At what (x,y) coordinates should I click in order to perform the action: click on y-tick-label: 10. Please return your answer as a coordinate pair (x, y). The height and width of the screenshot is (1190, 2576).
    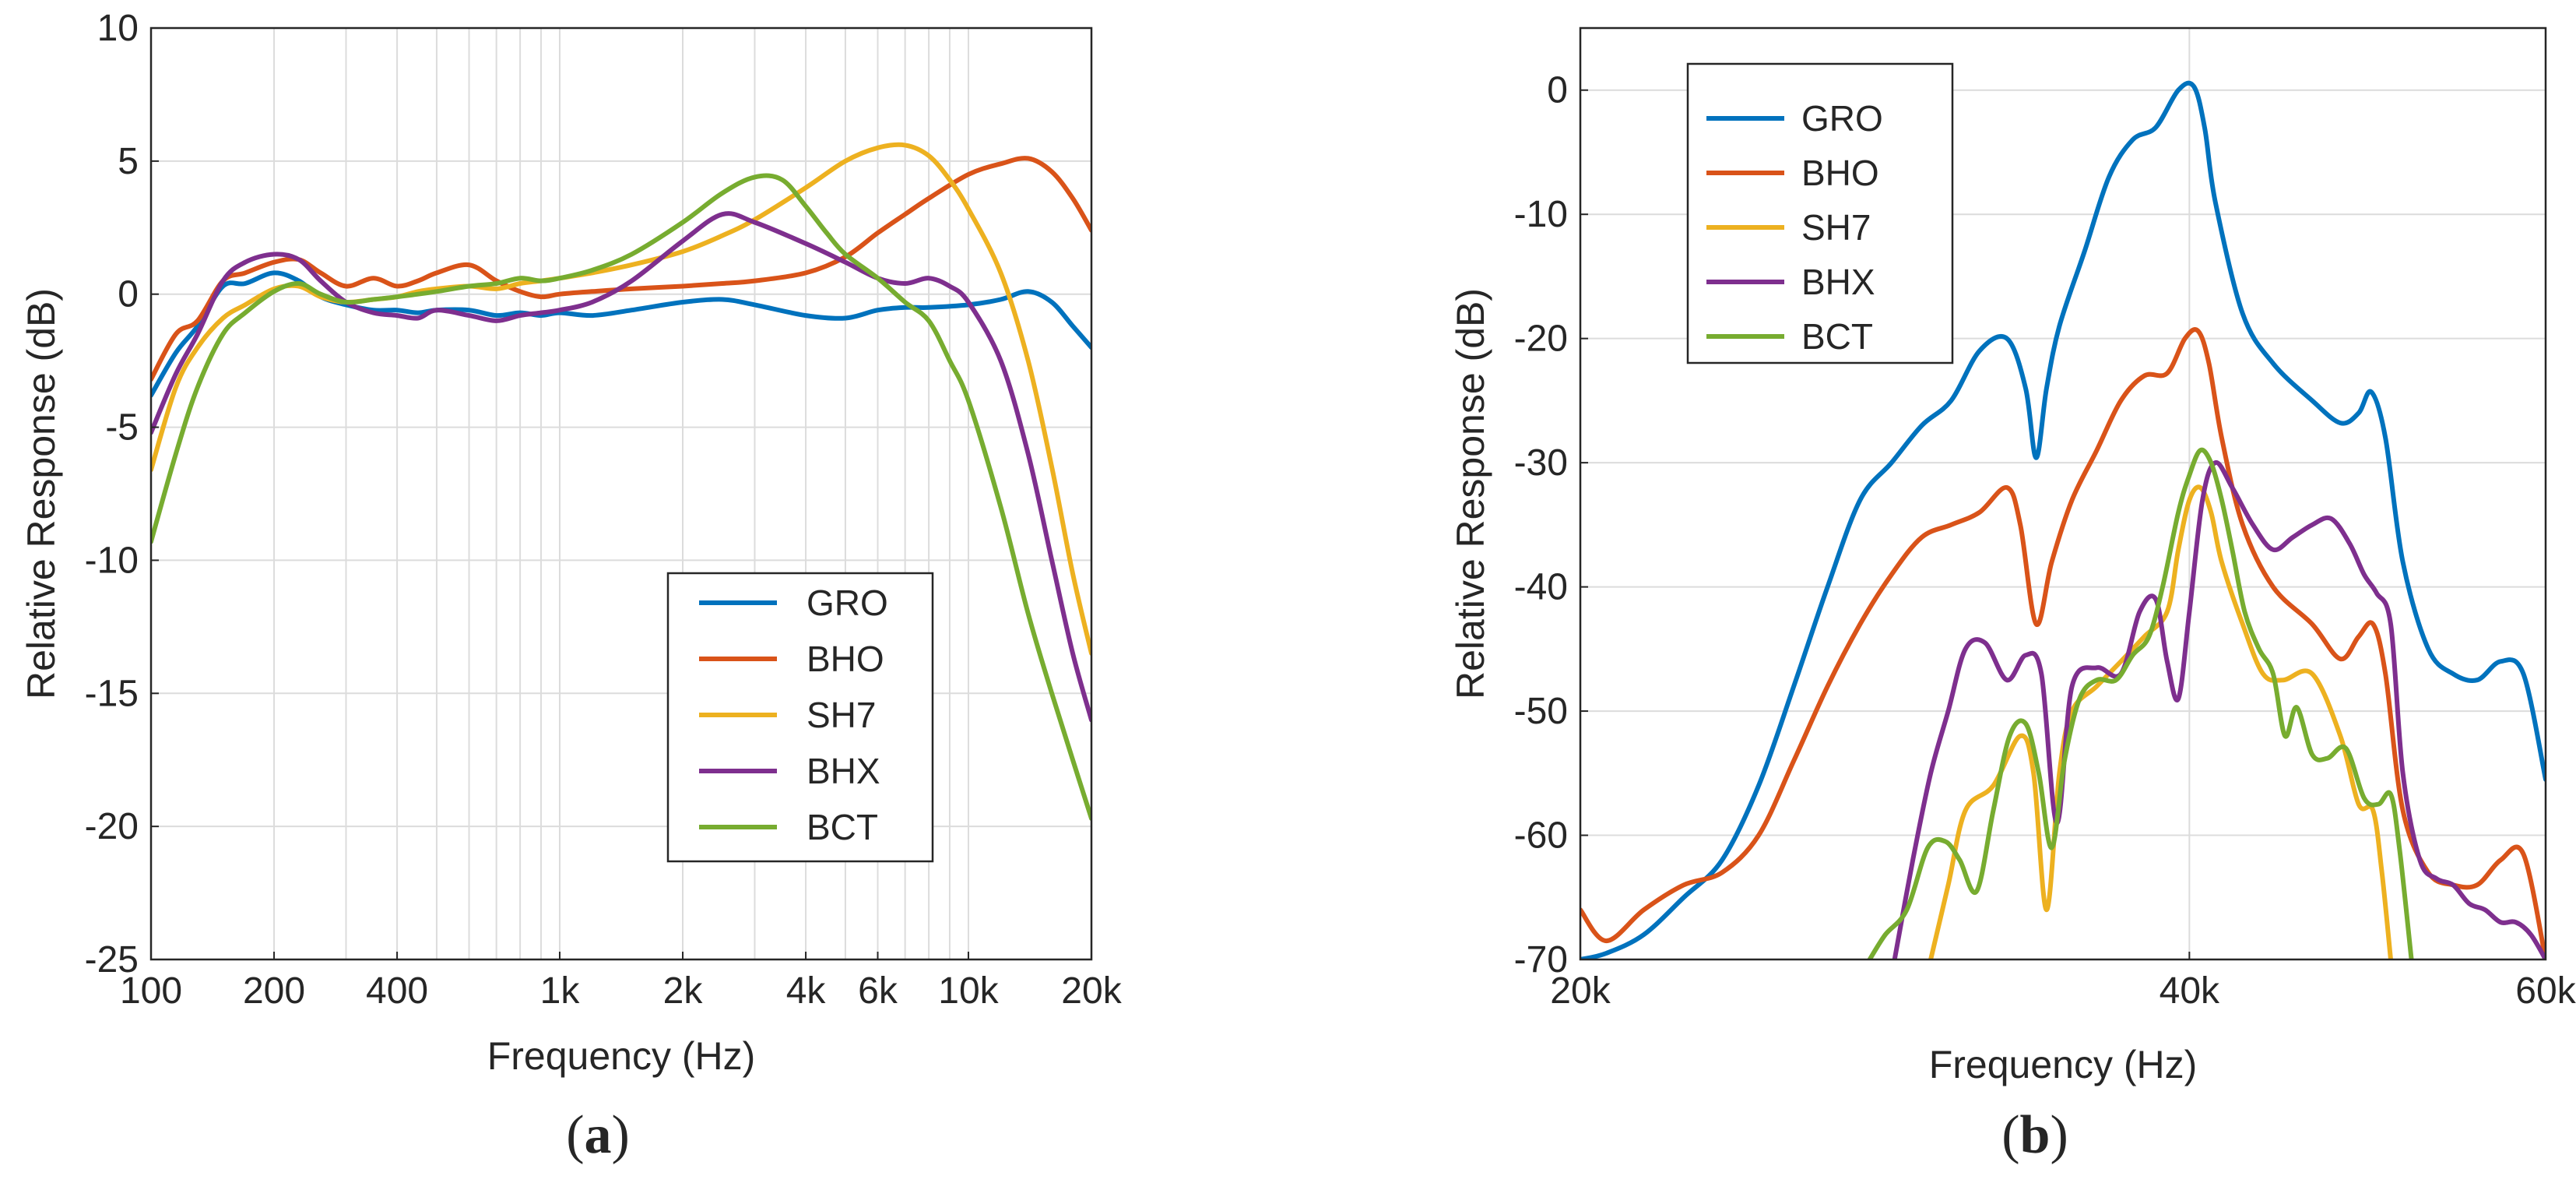
    Looking at the image, I should click on (118, 29).